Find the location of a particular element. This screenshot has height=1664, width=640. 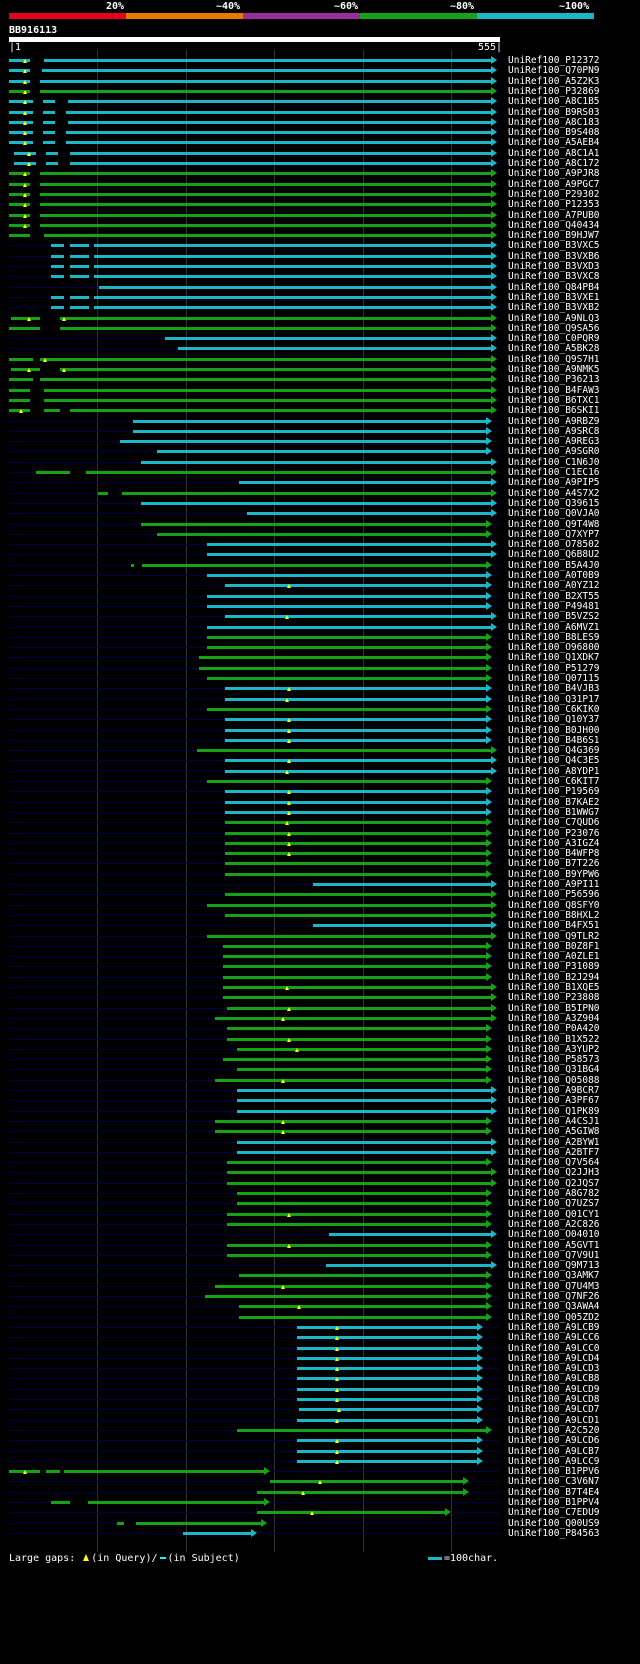

hit-id-link: UniRef100_B1PPV6 is located at coordinates (554, 1472).